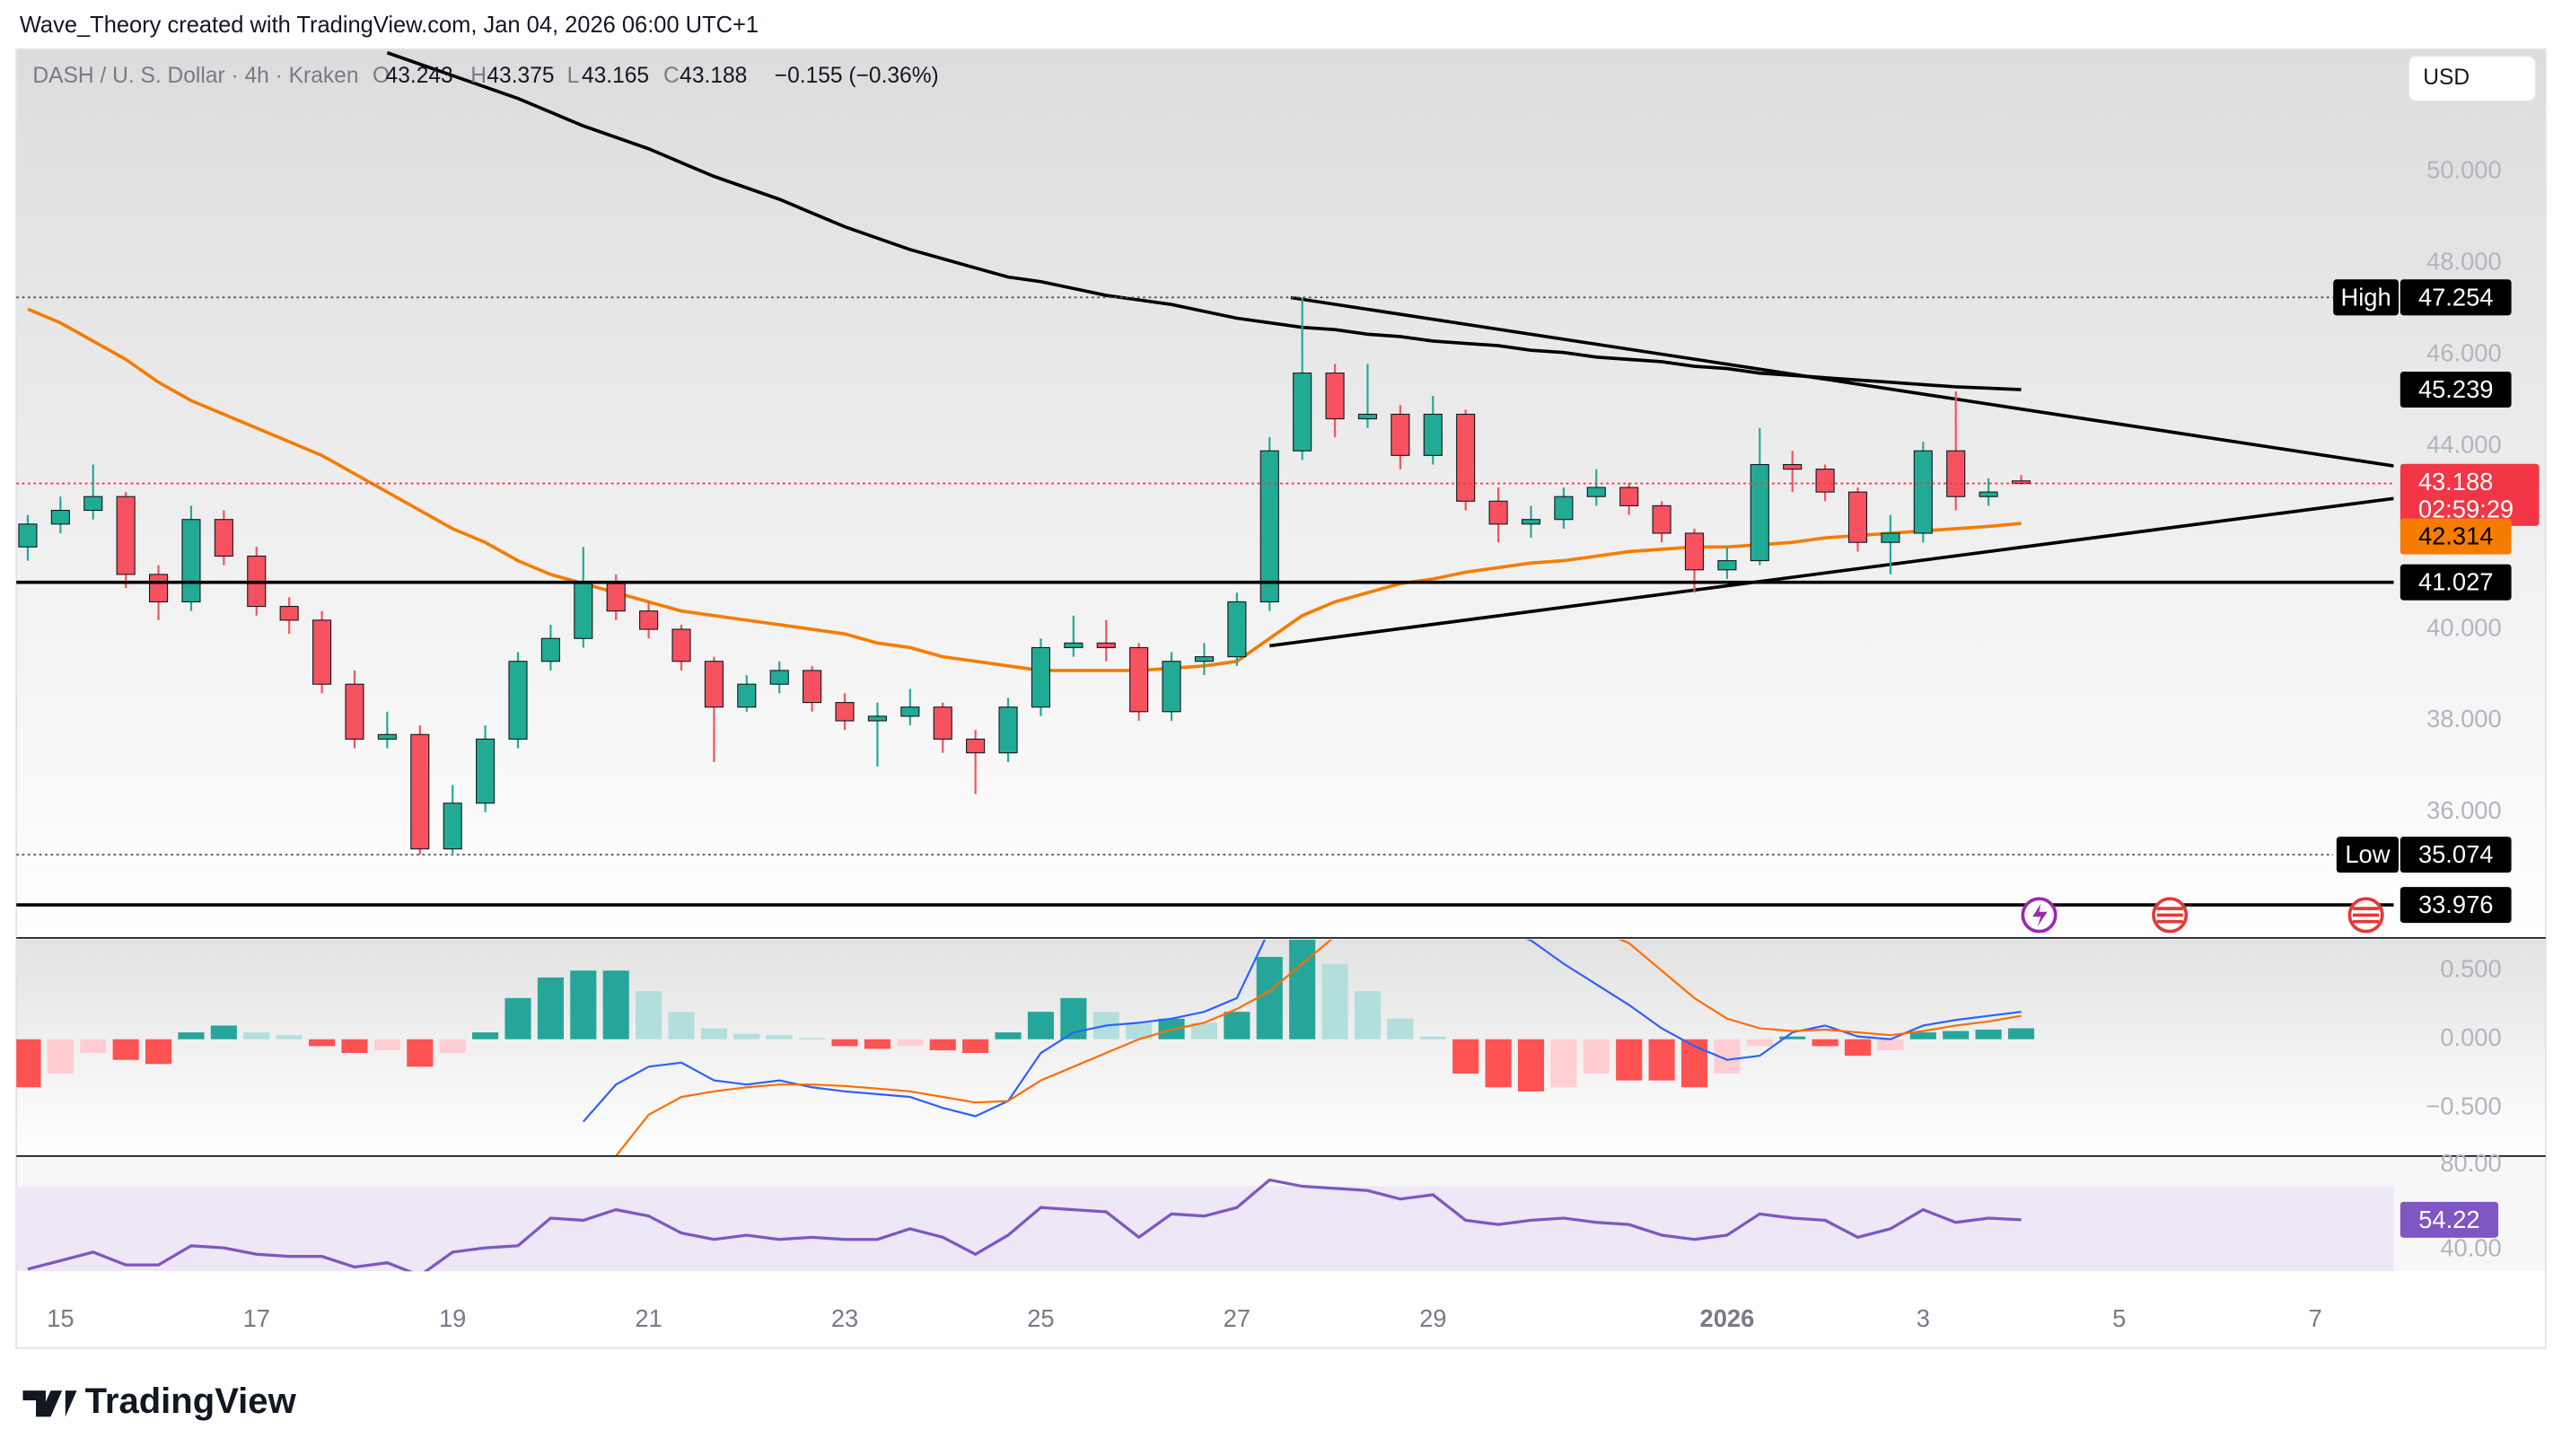  I want to click on y-tick-label: 38.000, so click(2464, 719).